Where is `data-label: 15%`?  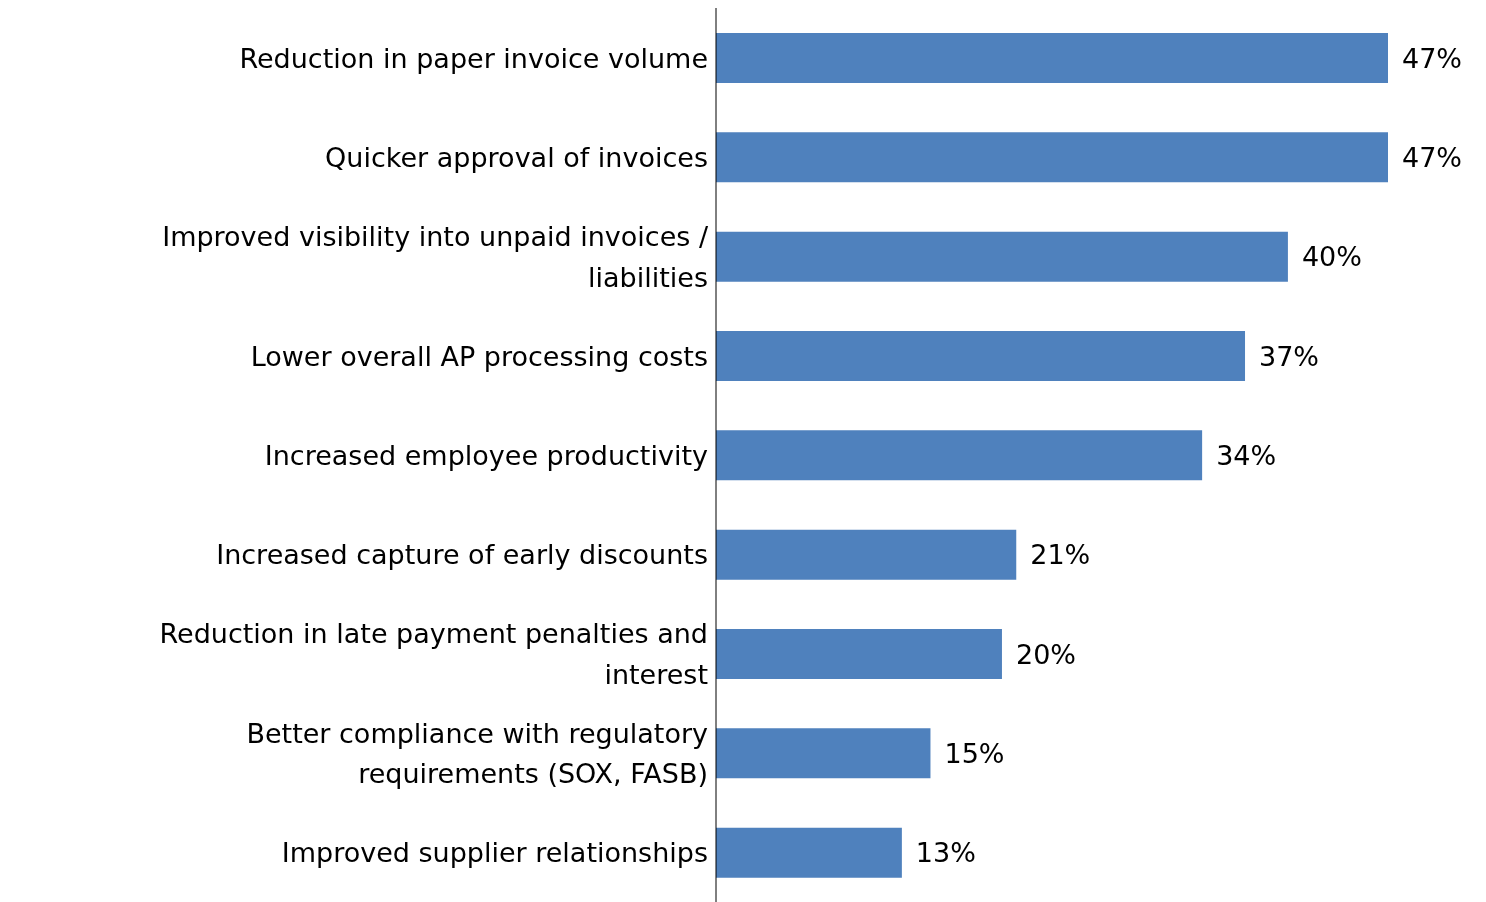 data-label: 15% is located at coordinates (974, 753).